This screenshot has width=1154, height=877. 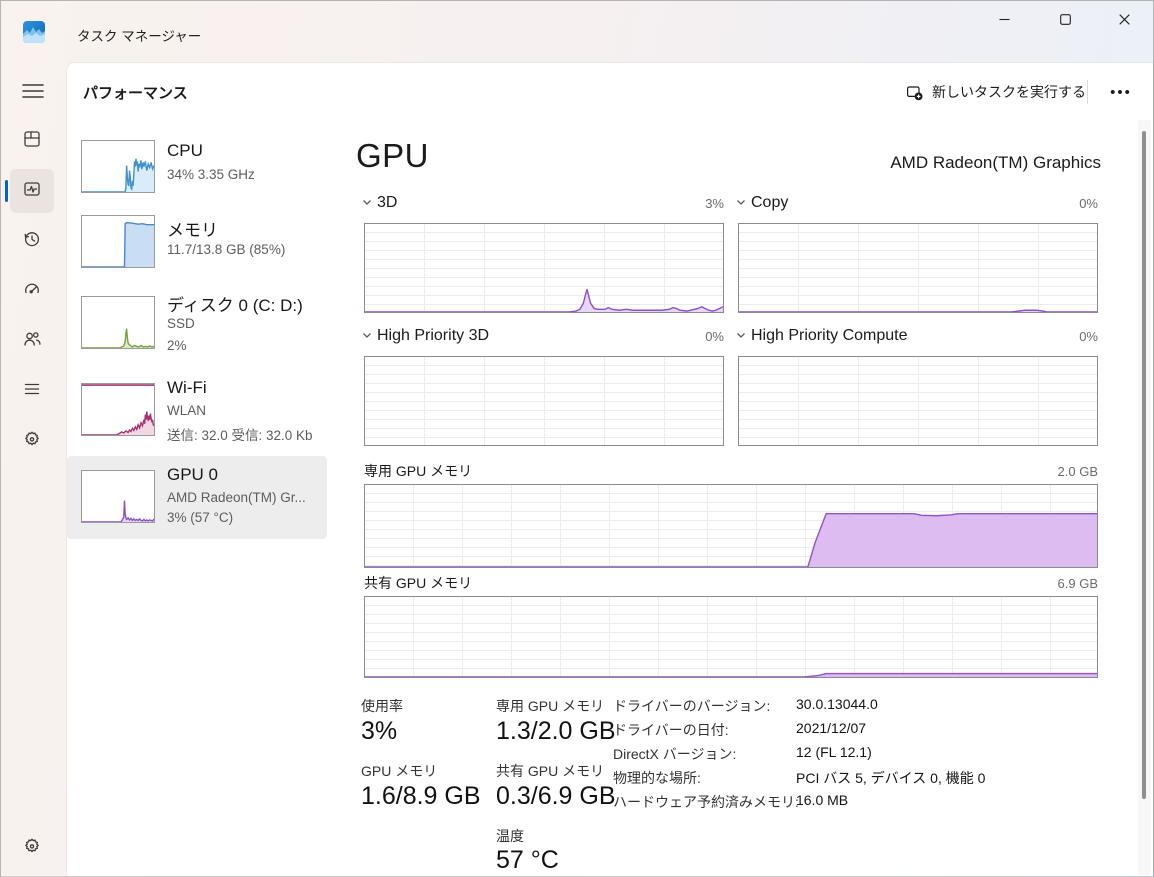 What do you see at coordinates (382, 706) in the screenshot?
I see `utilization-label: 使用率` at bounding box center [382, 706].